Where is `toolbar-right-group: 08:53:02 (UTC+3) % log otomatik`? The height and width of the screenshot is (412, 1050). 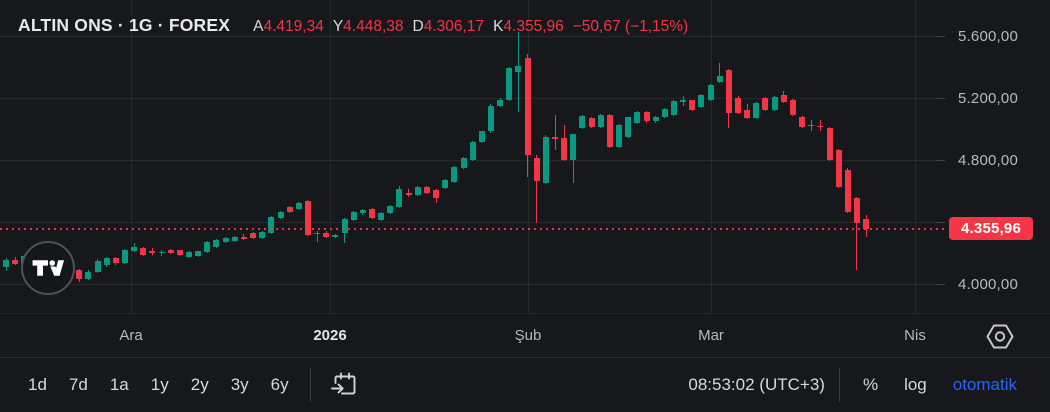 toolbar-right-group: 08:53:02 (UTC+3) % log otomatik is located at coordinates (869, 385).